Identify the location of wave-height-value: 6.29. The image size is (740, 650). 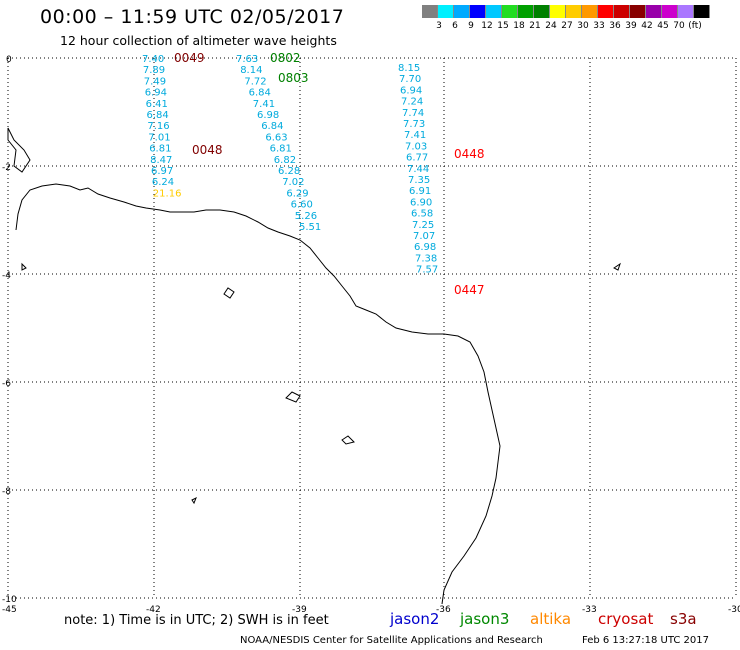
(297, 193).